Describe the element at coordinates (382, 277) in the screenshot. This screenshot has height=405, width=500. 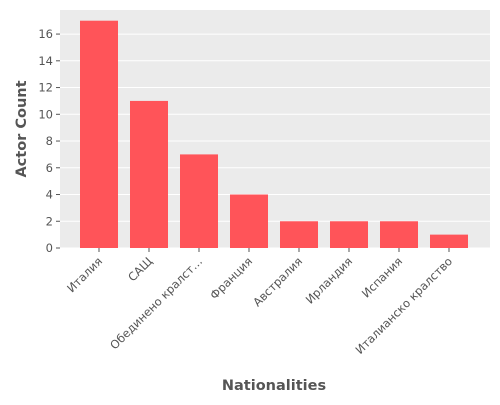
I see `x-tick-label: Испания` at that location.